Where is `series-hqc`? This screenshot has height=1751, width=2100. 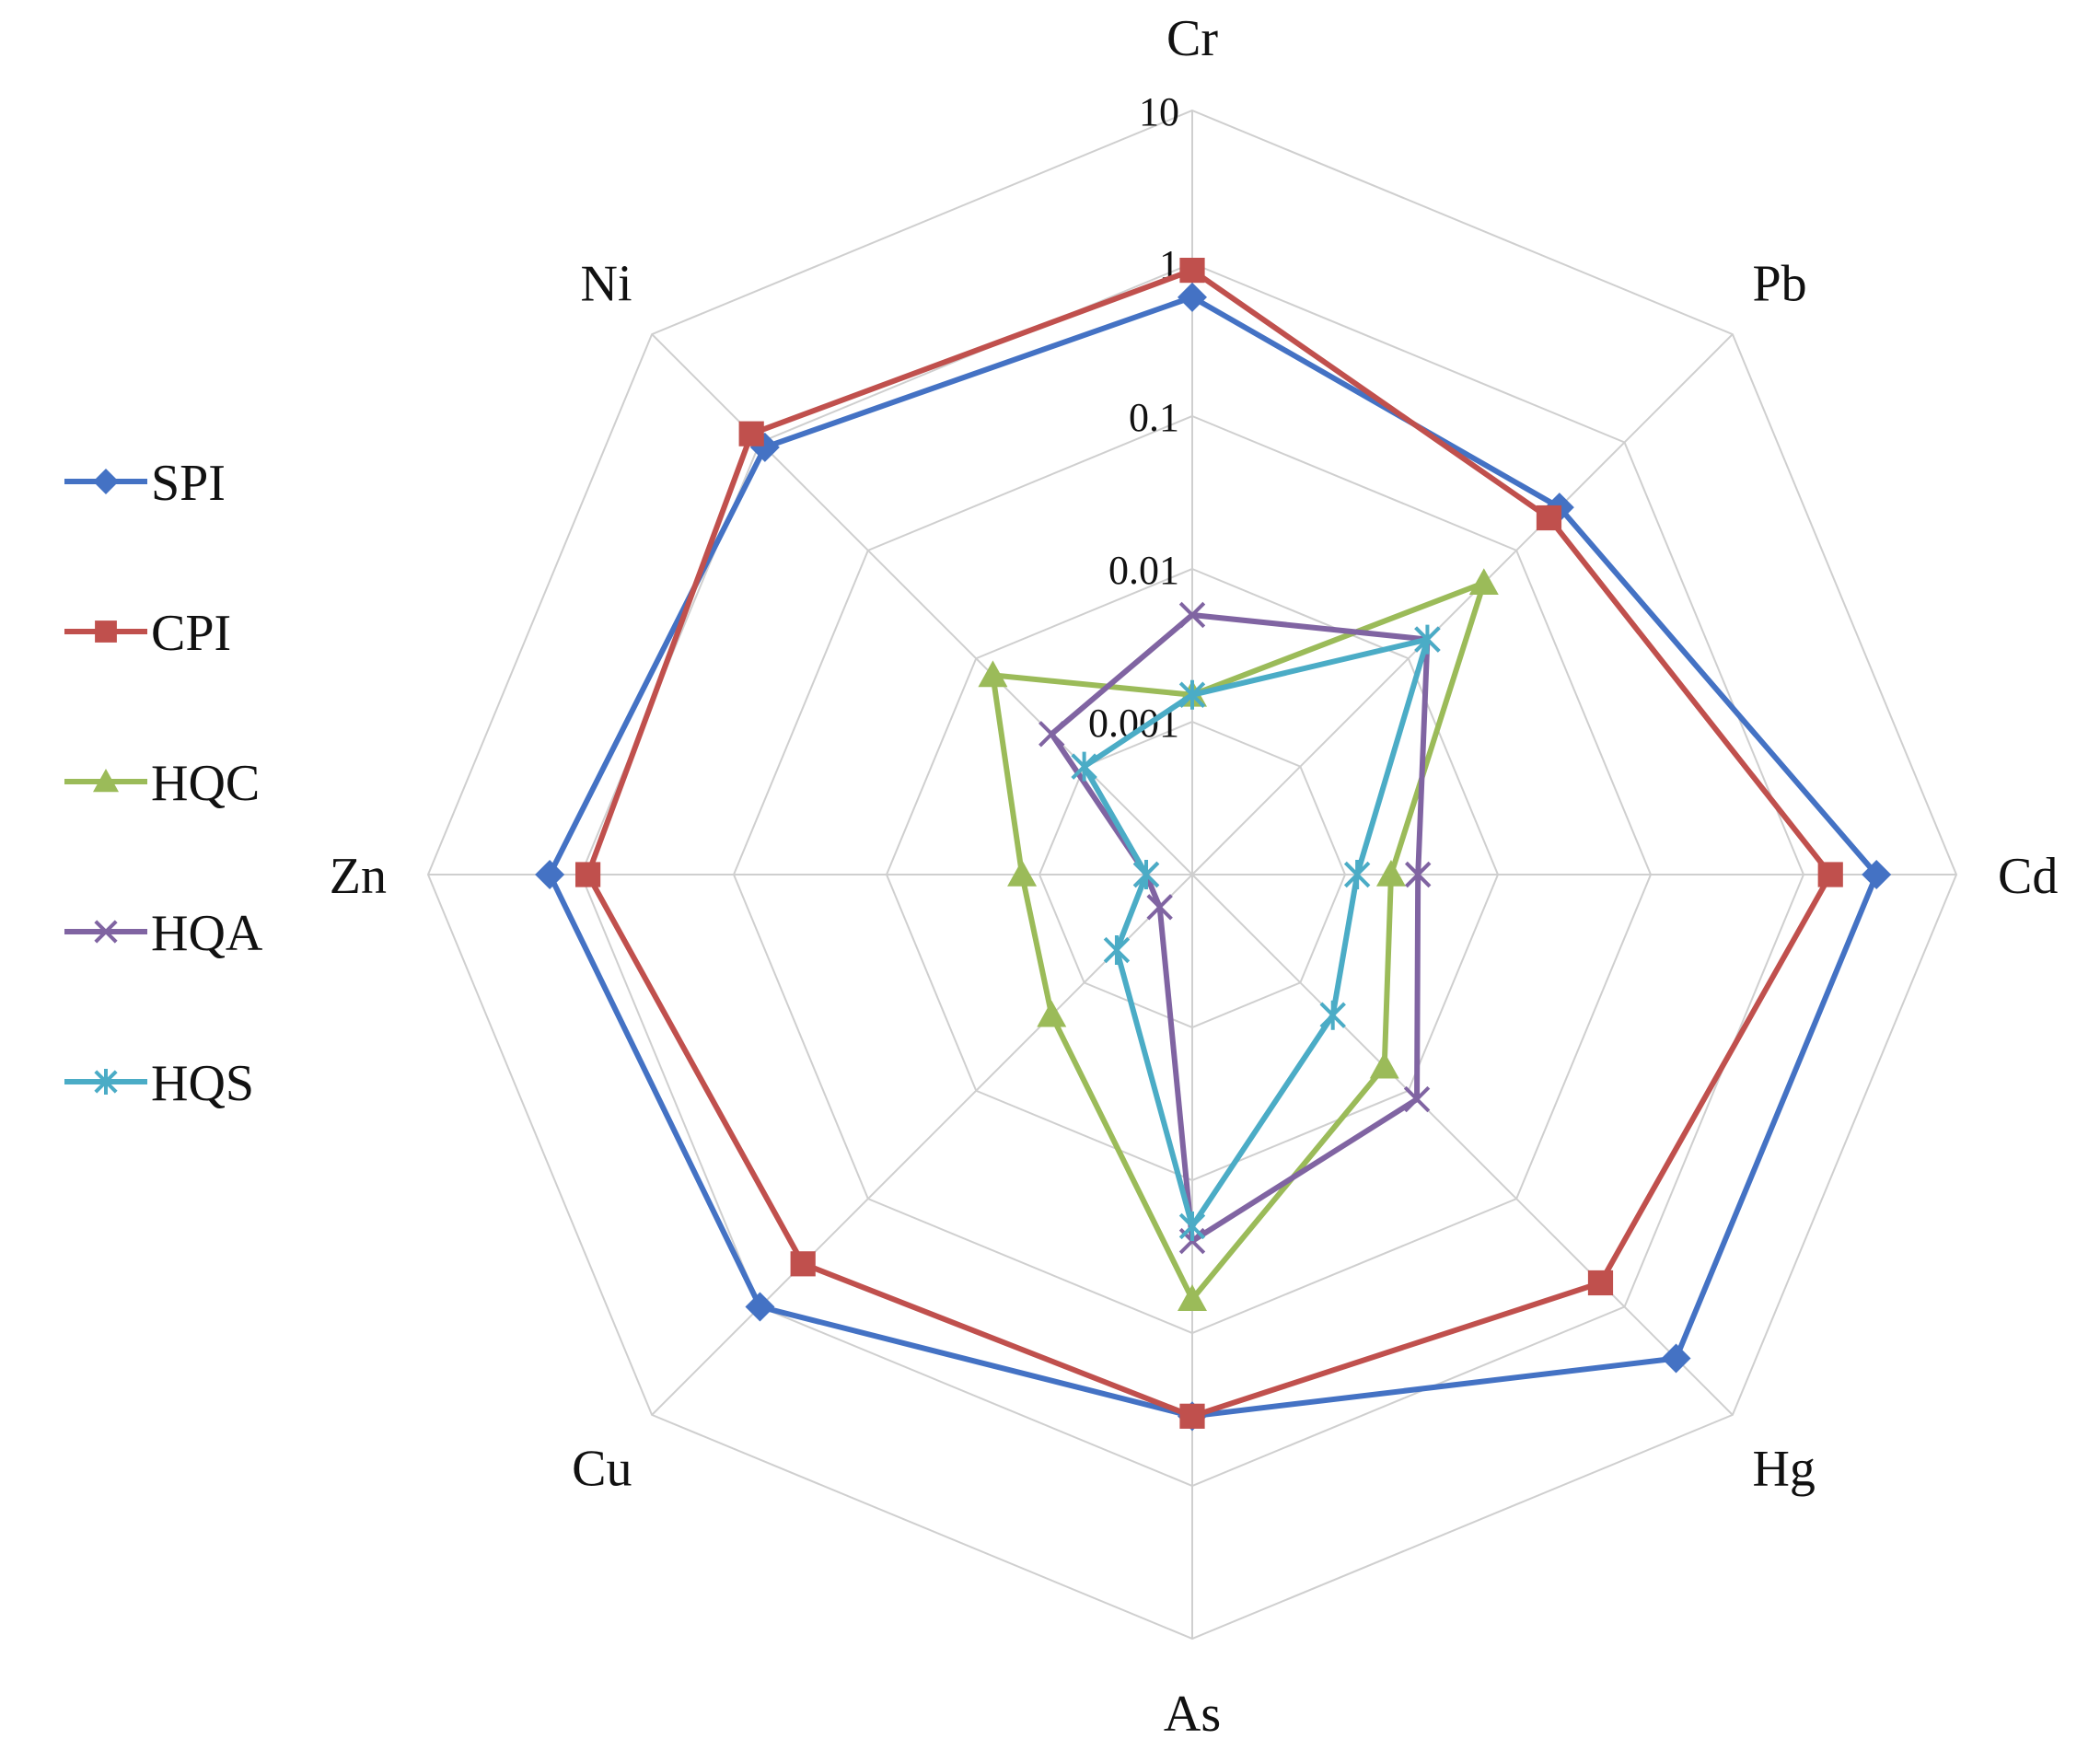 series-hqc is located at coordinates (1238, 940).